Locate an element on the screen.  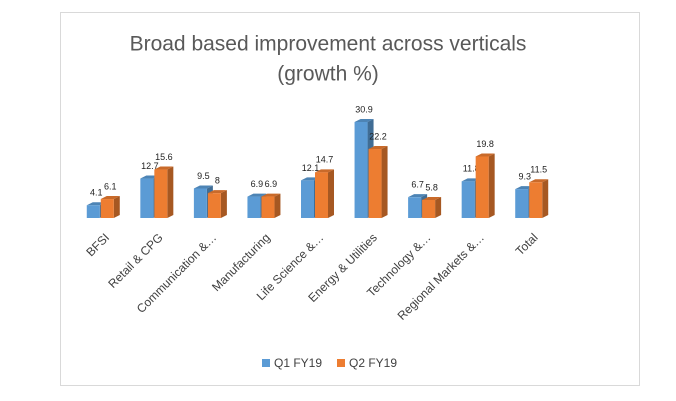
value-label: 12.1 is located at coordinates (311, 168).